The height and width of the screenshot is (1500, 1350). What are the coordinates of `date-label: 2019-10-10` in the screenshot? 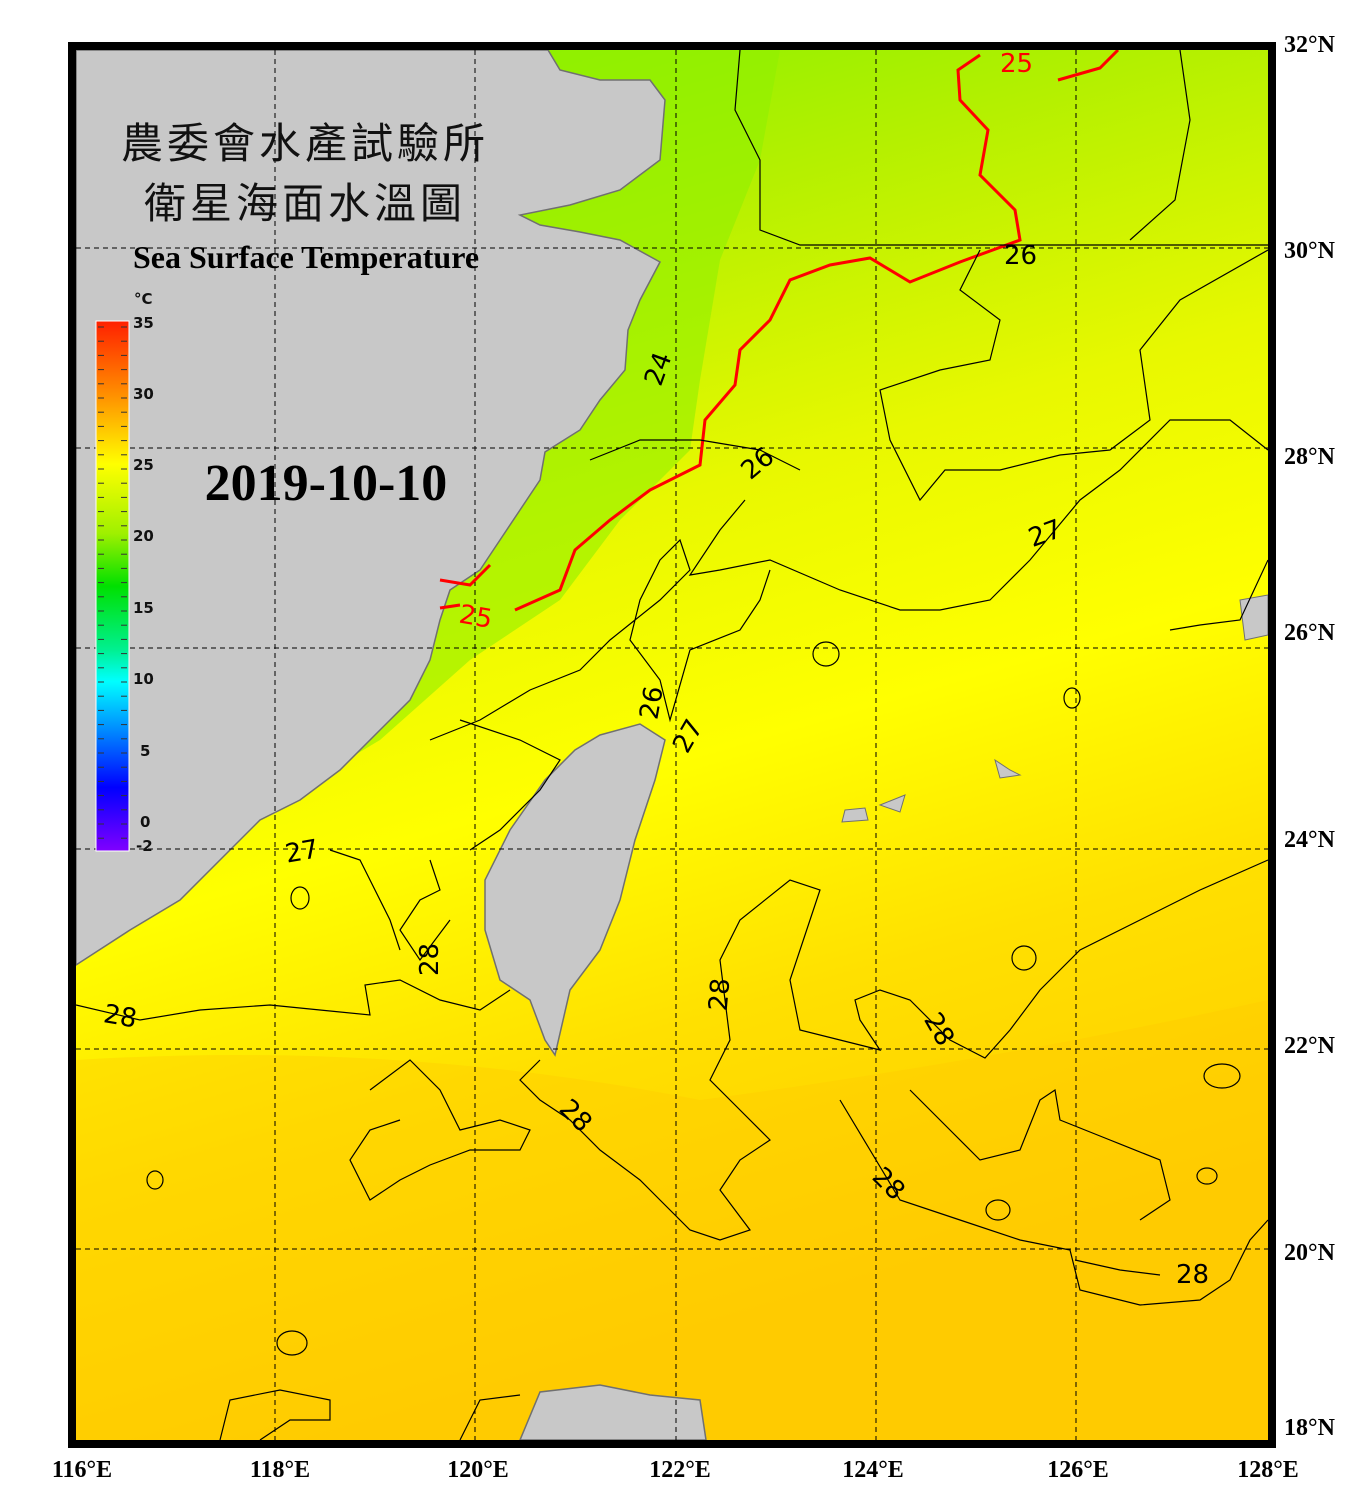 It's located at (326, 483).